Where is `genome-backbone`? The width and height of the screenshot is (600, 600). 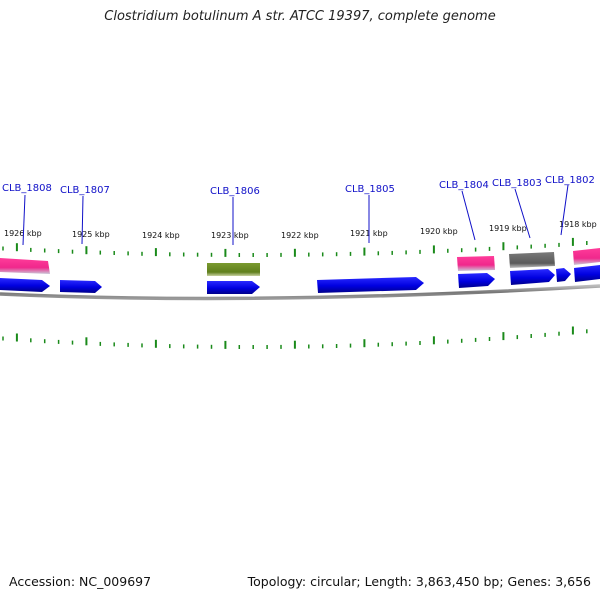
genome-backbone is located at coordinates (300, 292).